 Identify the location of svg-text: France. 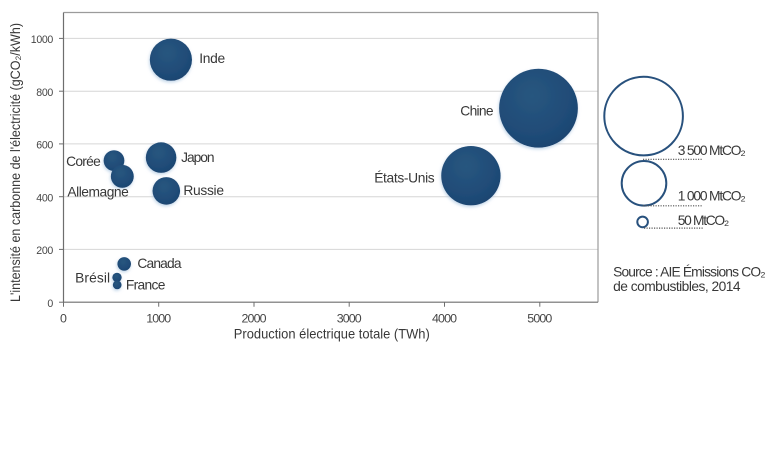
(146, 284).